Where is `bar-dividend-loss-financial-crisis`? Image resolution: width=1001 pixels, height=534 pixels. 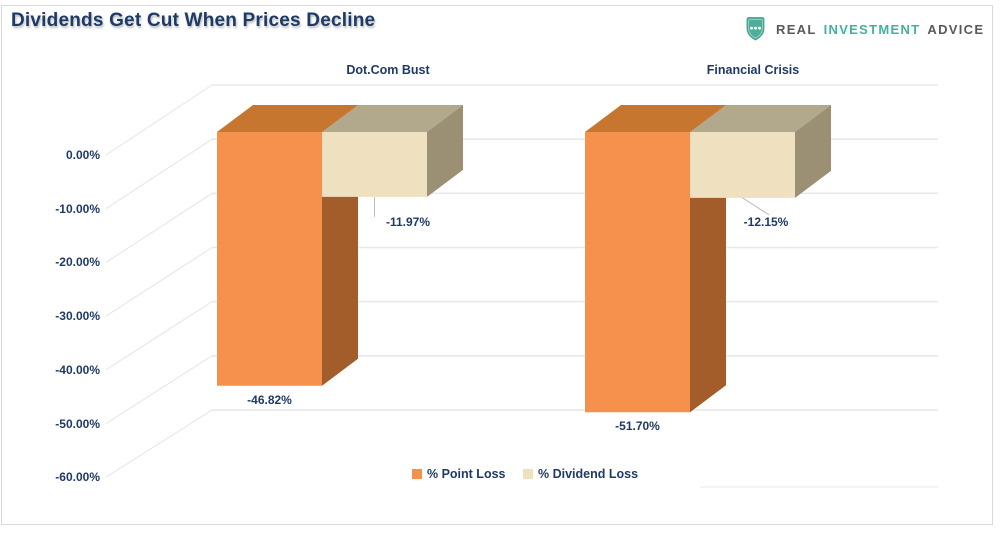 bar-dividend-loss-financial-crisis is located at coordinates (760, 151).